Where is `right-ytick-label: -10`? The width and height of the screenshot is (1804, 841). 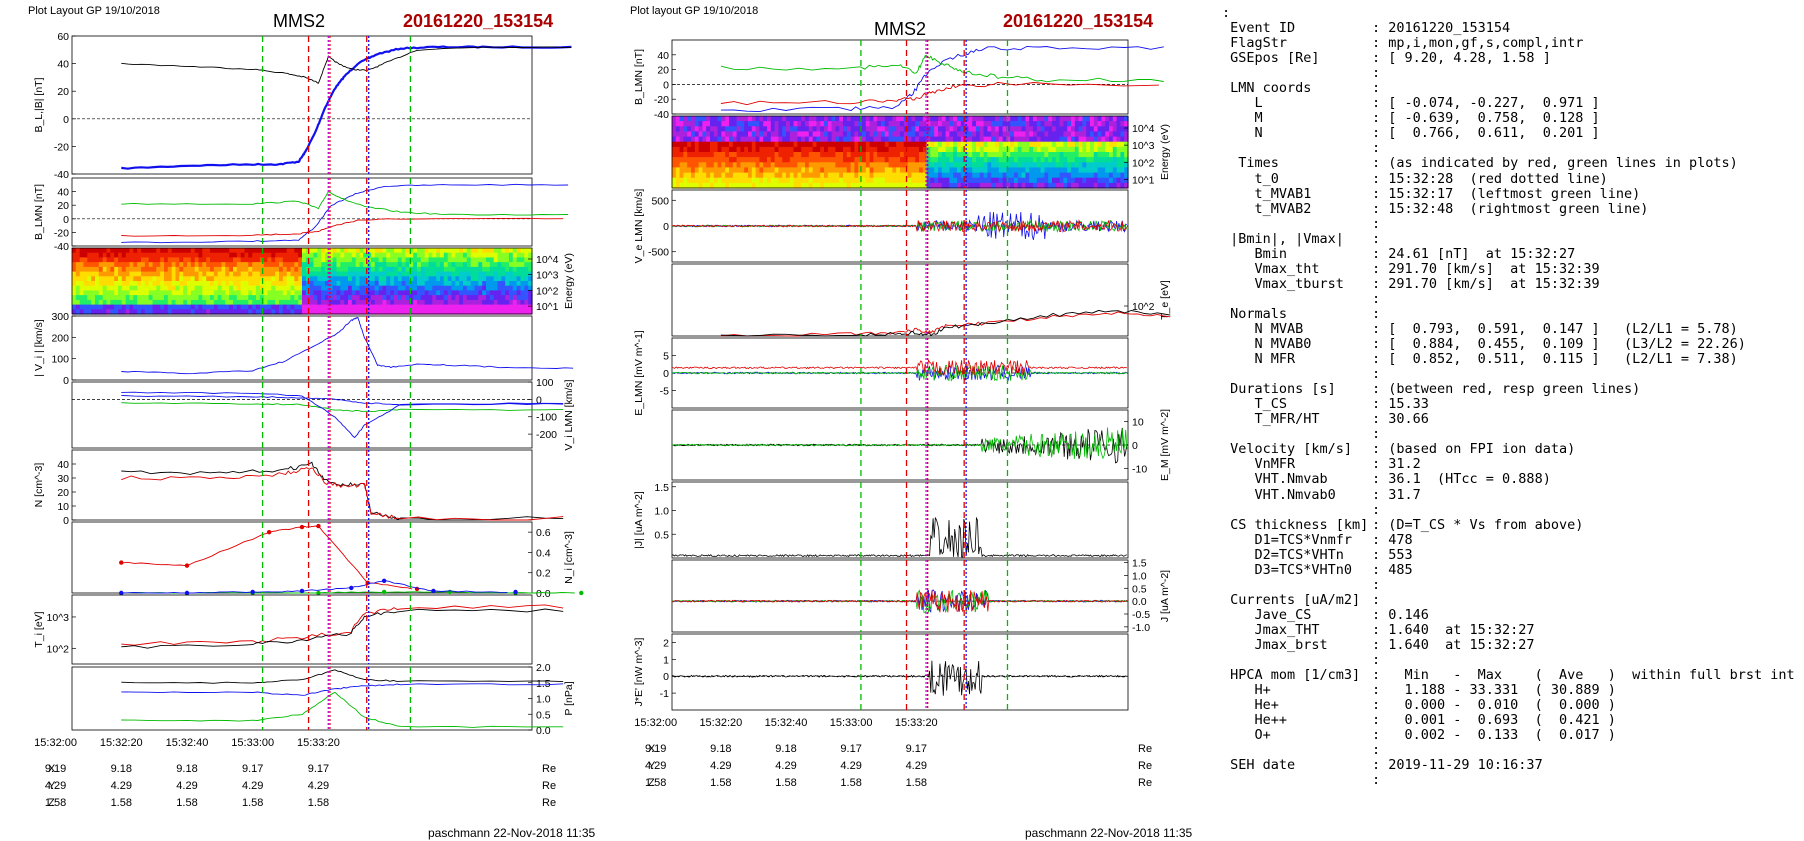 right-ytick-label: -10 is located at coordinates (1139, 469).